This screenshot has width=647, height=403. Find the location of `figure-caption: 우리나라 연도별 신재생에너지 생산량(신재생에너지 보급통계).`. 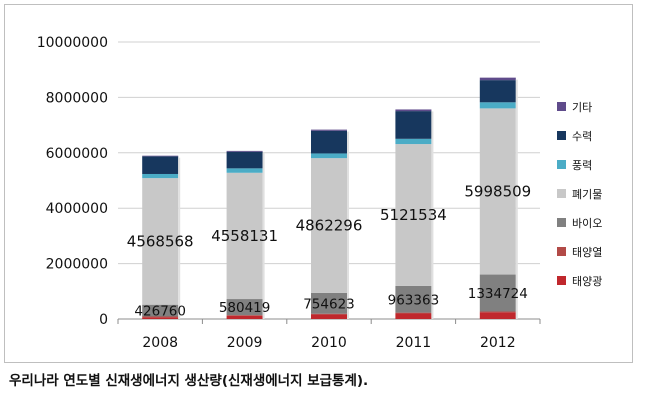

figure-caption: 우리나라 연도별 신재생에너지 생산량(신재생에너지 보급통계). is located at coordinates (189, 381).